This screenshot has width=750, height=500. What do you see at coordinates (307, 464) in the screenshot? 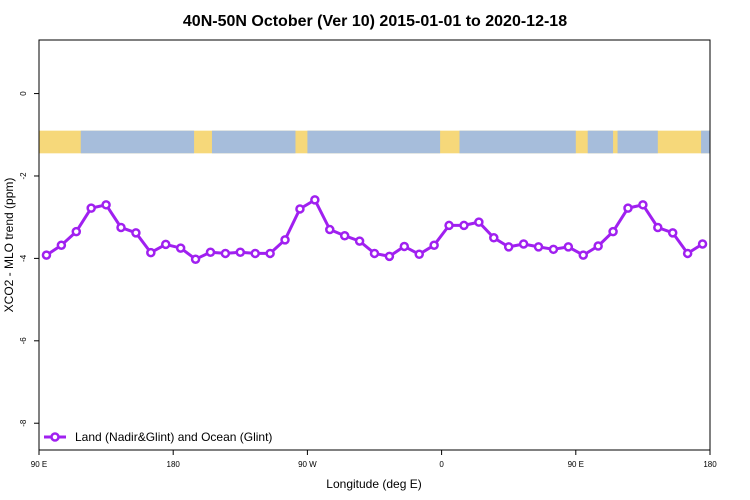
I see `x-tick-label: 90 W` at bounding box center [307, 464].